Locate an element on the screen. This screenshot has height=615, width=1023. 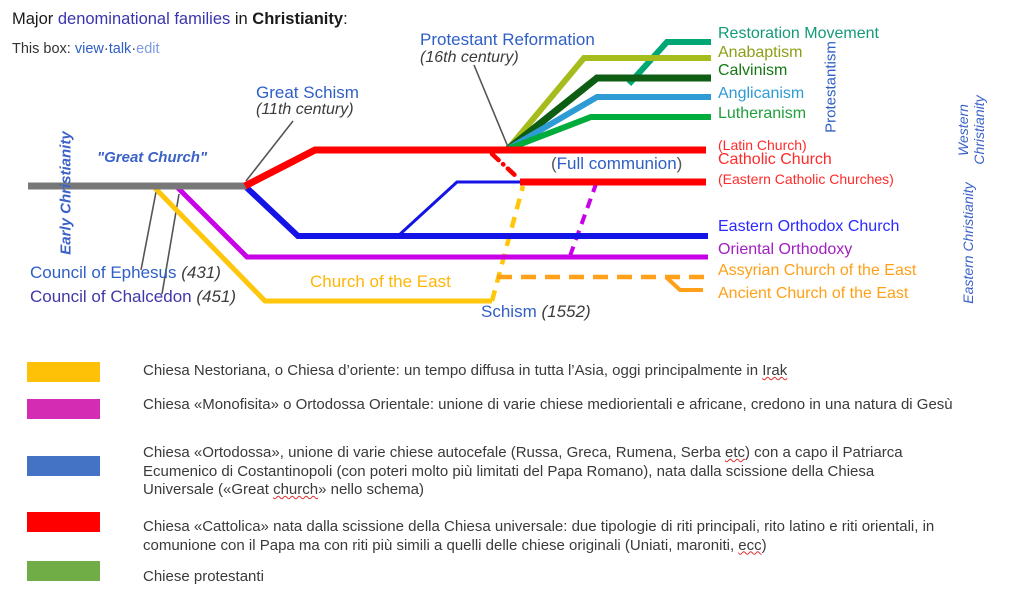
council-of-ephesus-label: Council of Ephesus (431) is located at coordinates (125, 273).